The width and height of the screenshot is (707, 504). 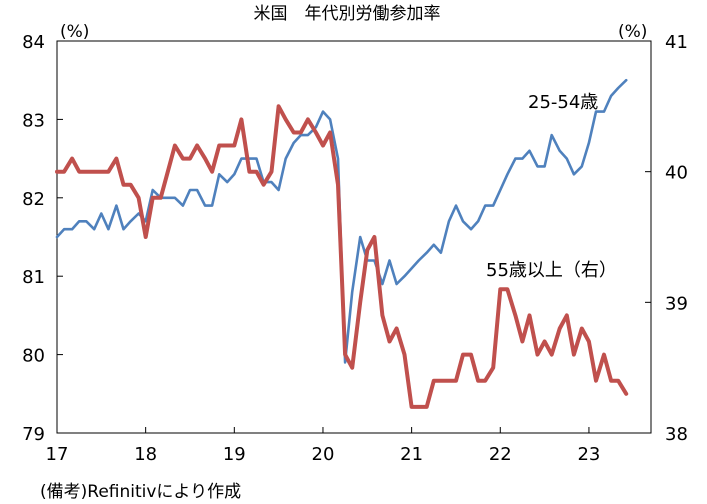 I want to click on right-tick-label: 41, so click(x=676, y=42).